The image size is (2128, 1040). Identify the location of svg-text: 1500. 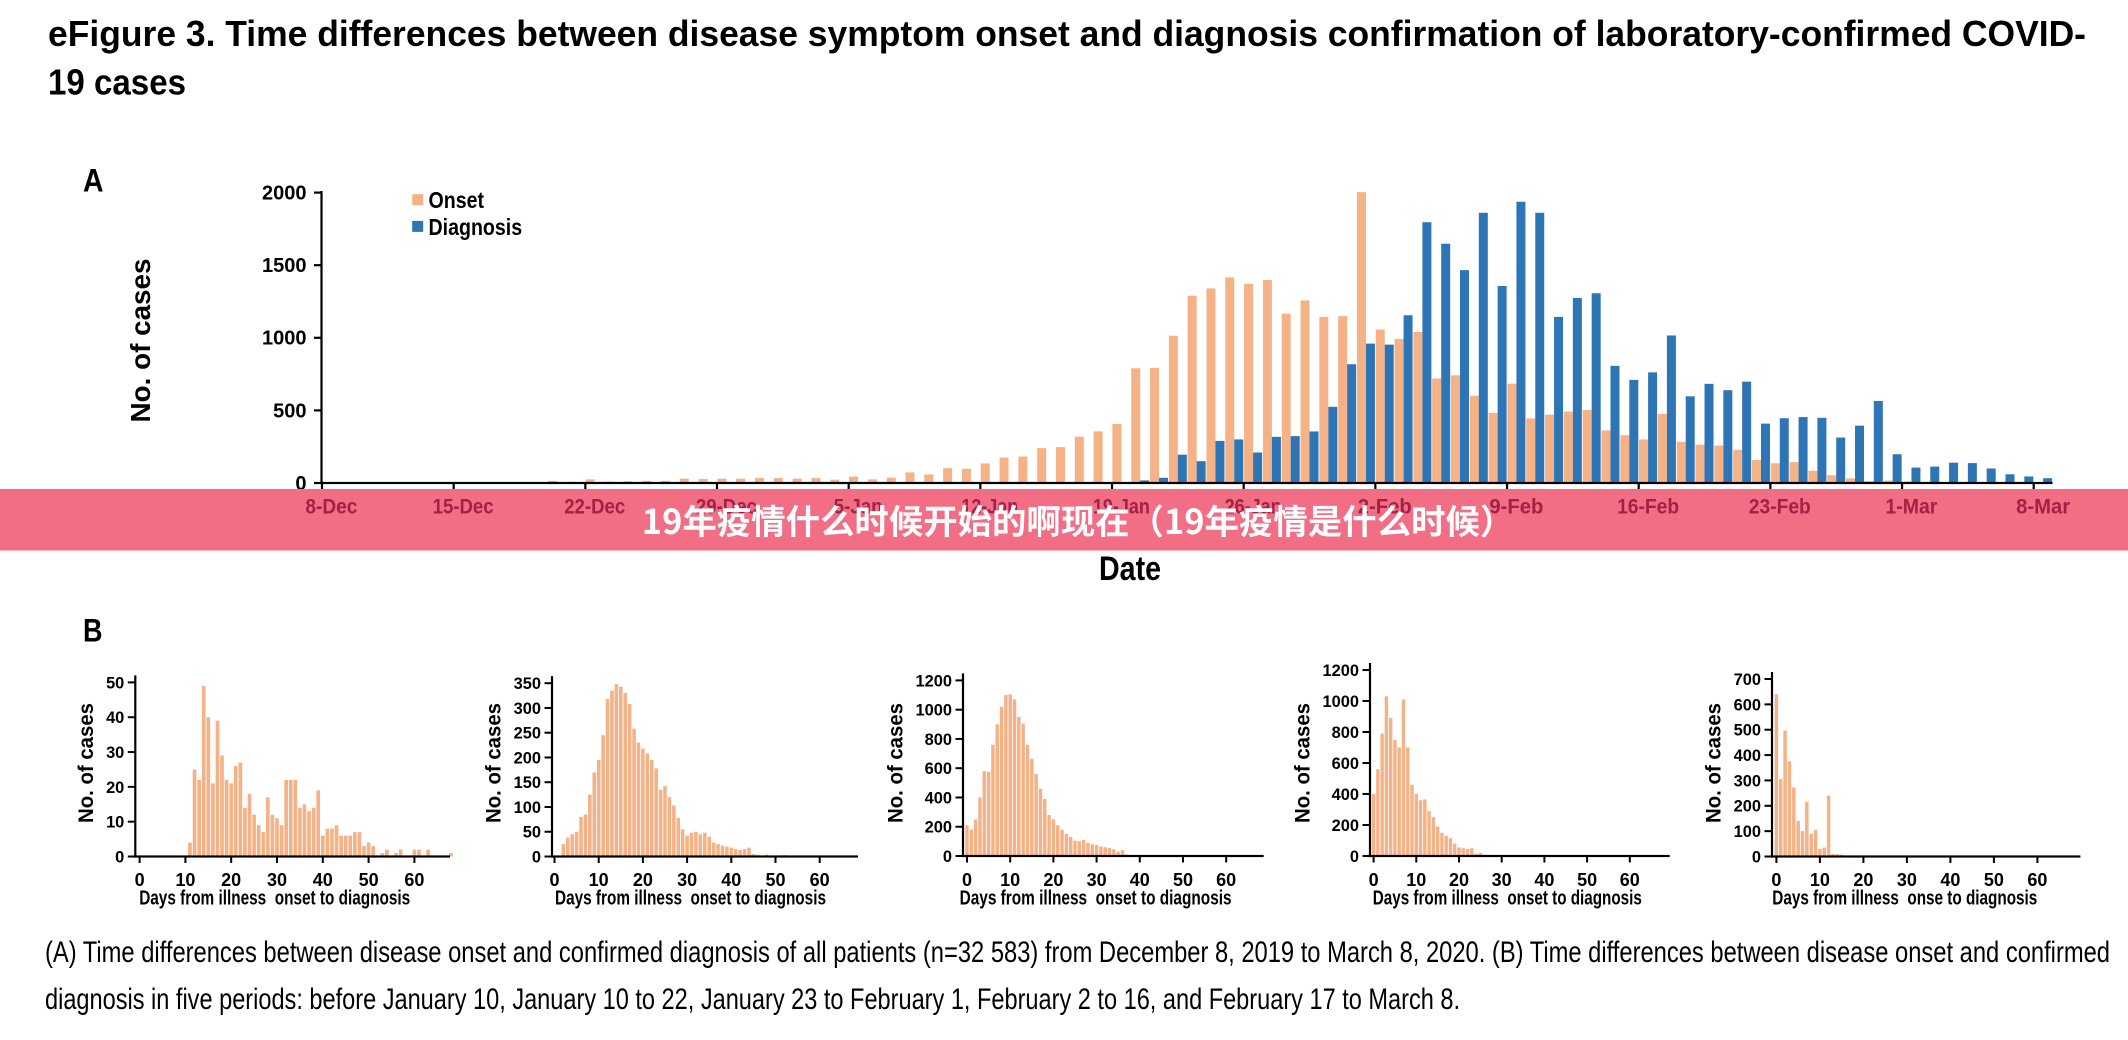
(284, 266).